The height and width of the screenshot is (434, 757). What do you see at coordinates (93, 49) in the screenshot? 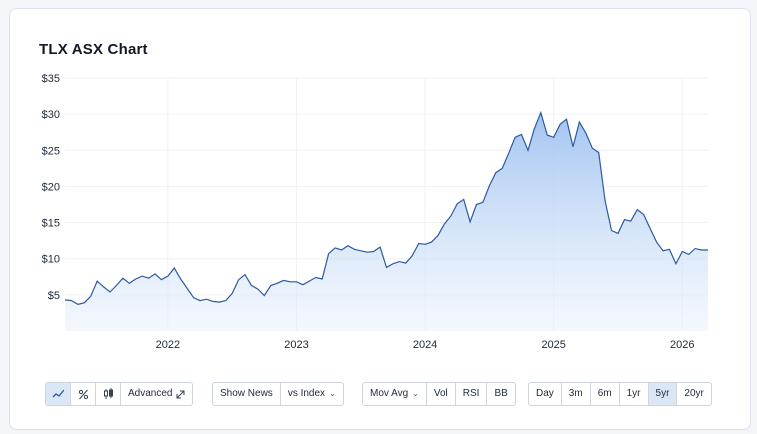
I see `chart-title: TLX ASX Chart` at bounding box center [93, 49].